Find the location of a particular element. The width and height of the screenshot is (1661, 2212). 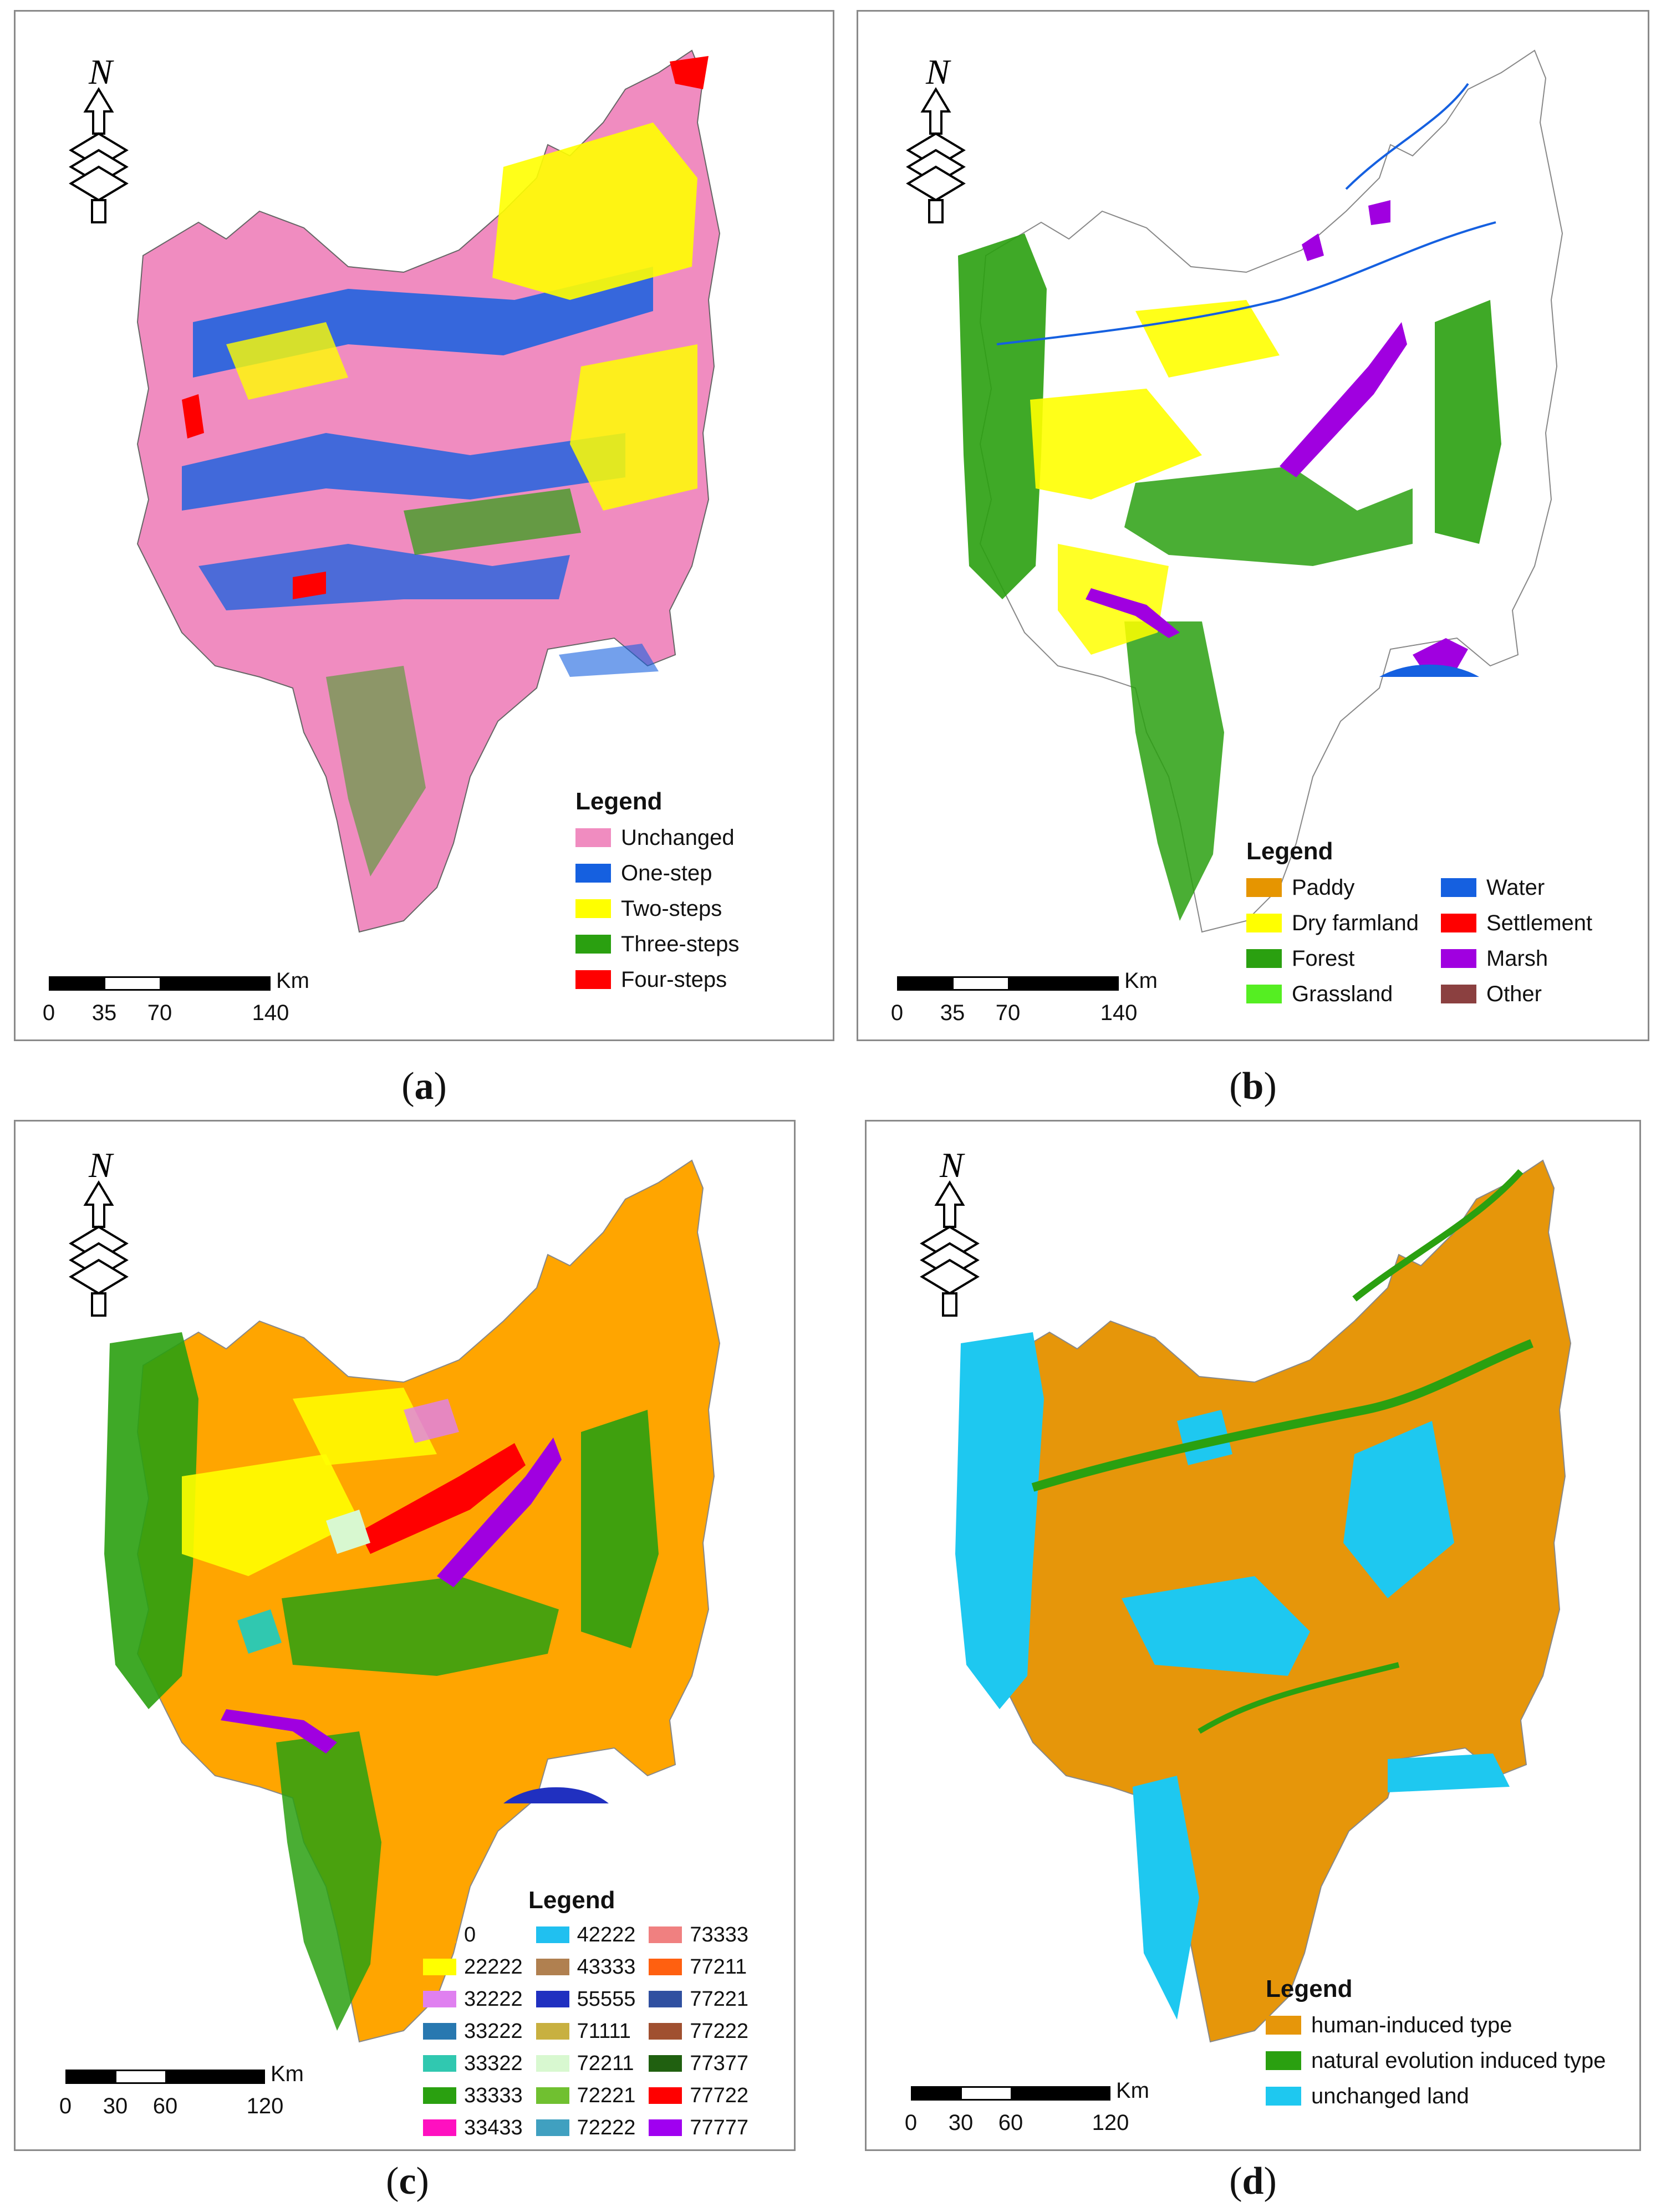

legend-item: 77211 is located at coordinates (698, 1967).